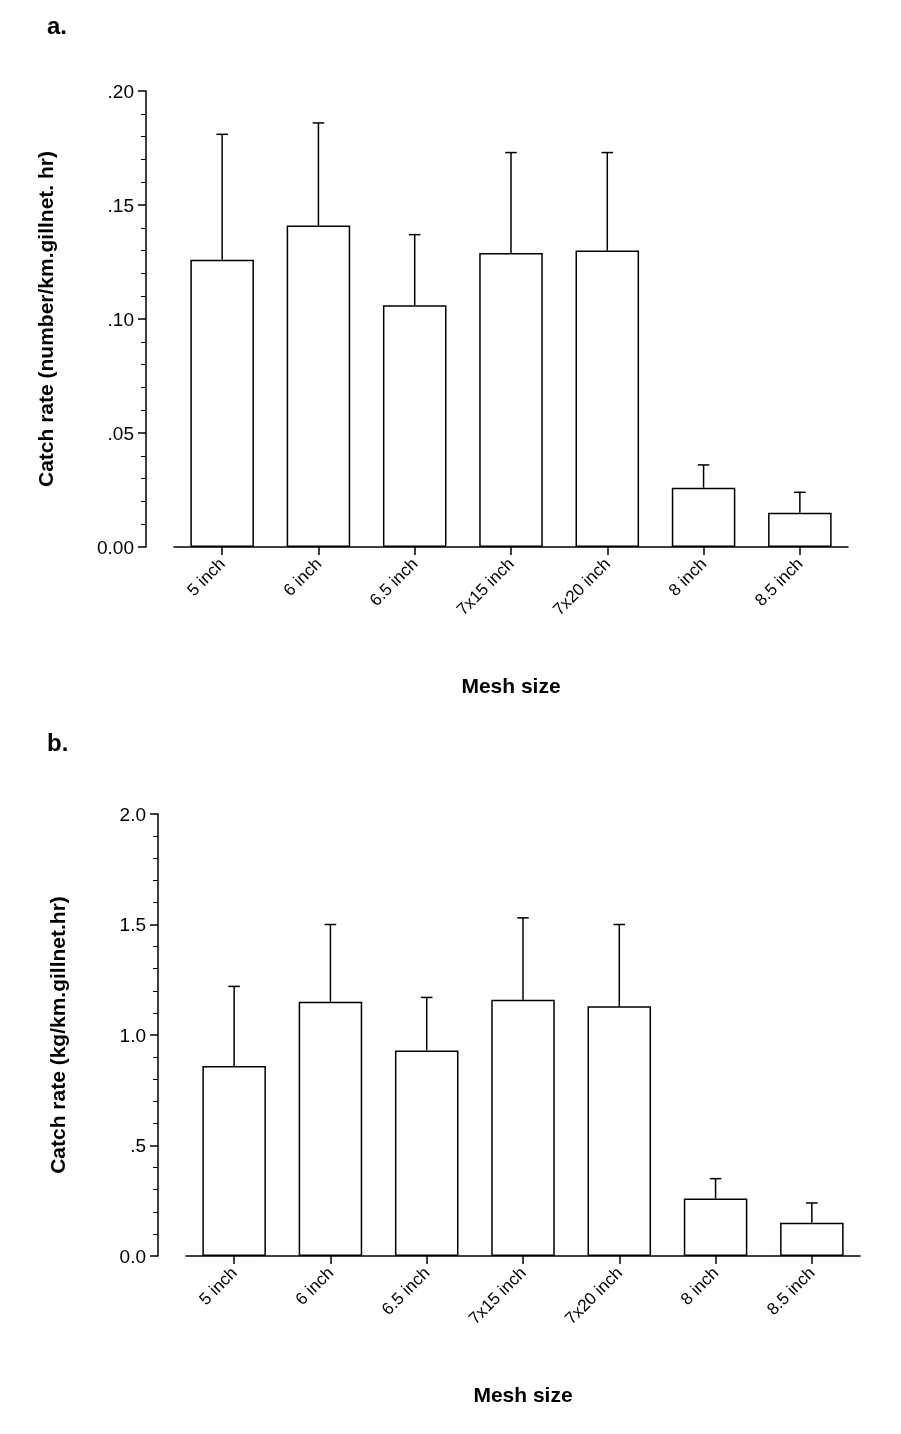 The image size is (901, 1434). What do you see at coordinates (132, 814) in the screenshot?
I see `y-tick-label: 2.0` at bounding box center [132, 814].